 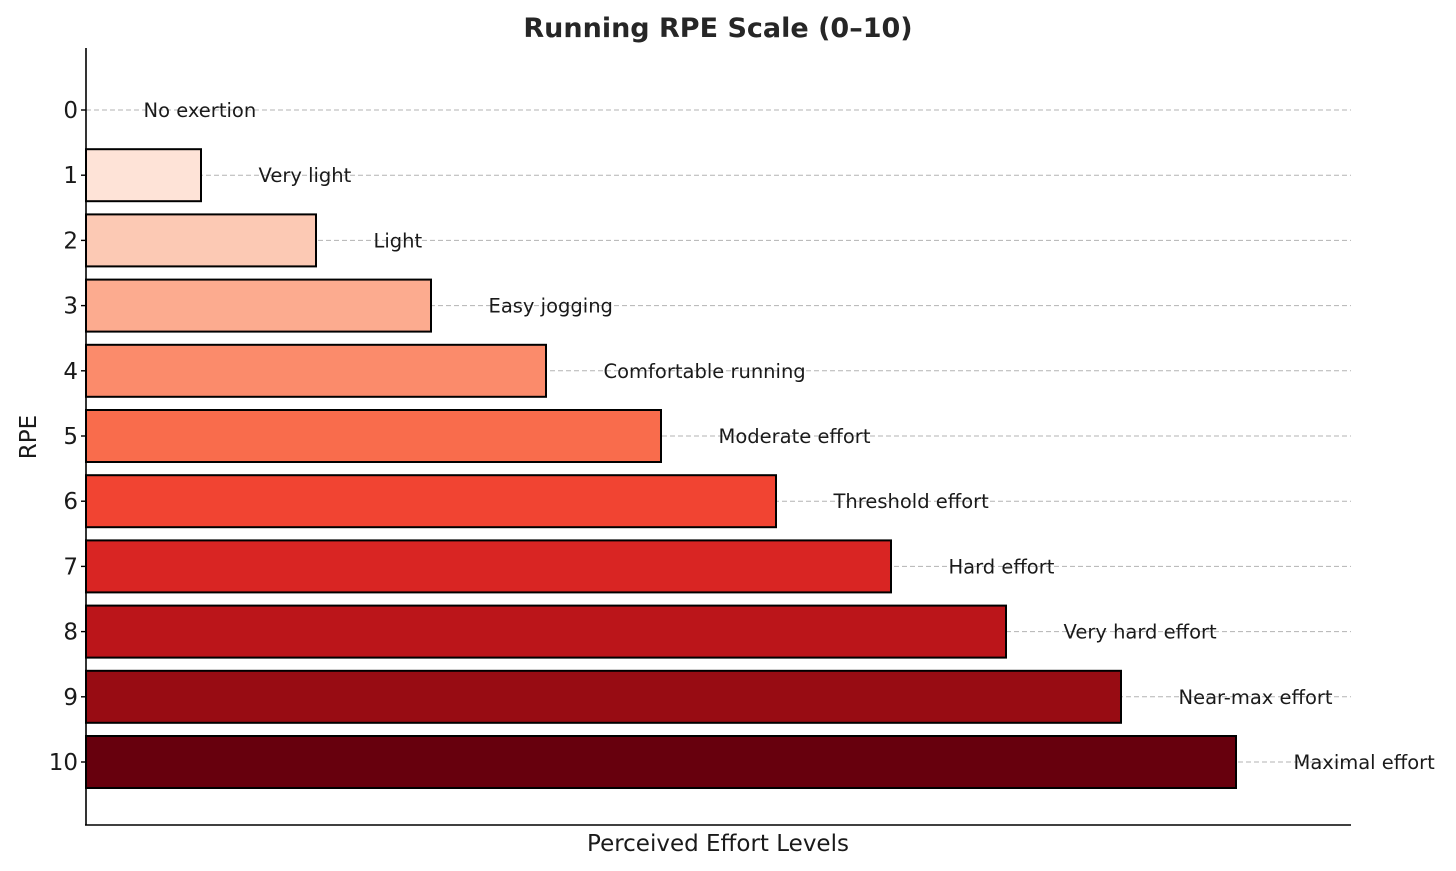 I want to click on data-label: Easy jogging, so click(x=551, y=306).